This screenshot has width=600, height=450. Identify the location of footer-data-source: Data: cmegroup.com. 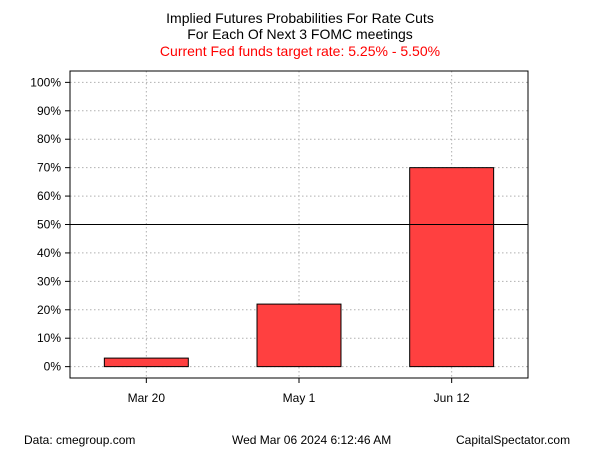
(80, 440).